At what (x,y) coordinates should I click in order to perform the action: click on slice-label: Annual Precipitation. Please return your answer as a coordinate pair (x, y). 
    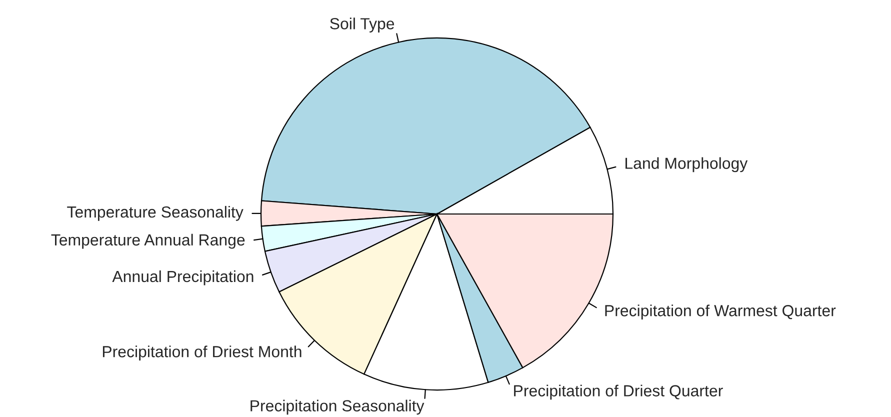
    Looking at the image, I should click on (183, 278).